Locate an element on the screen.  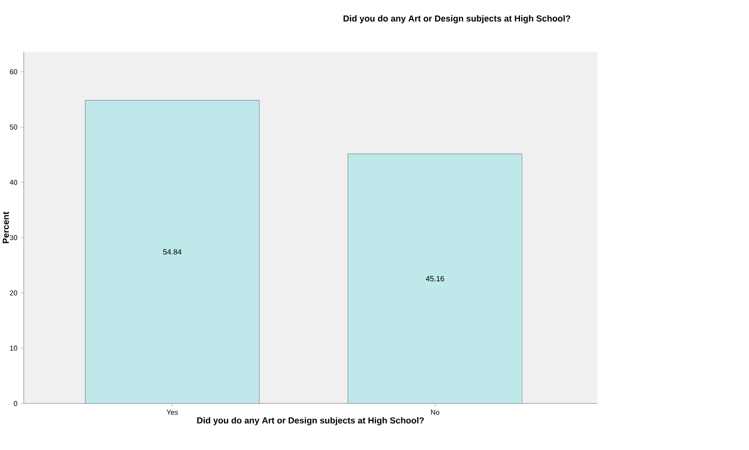
y-axis-title: Percent is located at coordinates (5, 228).